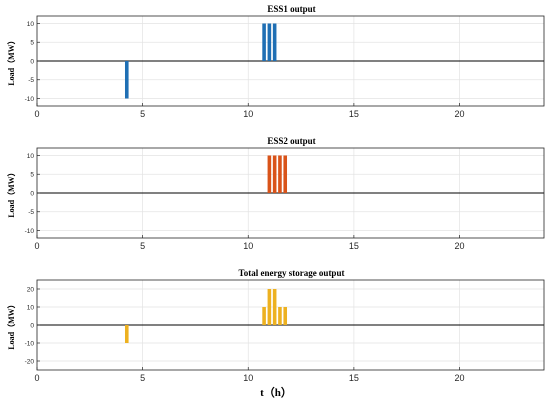  What do you see at coordinates (292, 273) in the screenshot?
I see `chart-title: Total energy storage output` at bounding box center [292, 273].